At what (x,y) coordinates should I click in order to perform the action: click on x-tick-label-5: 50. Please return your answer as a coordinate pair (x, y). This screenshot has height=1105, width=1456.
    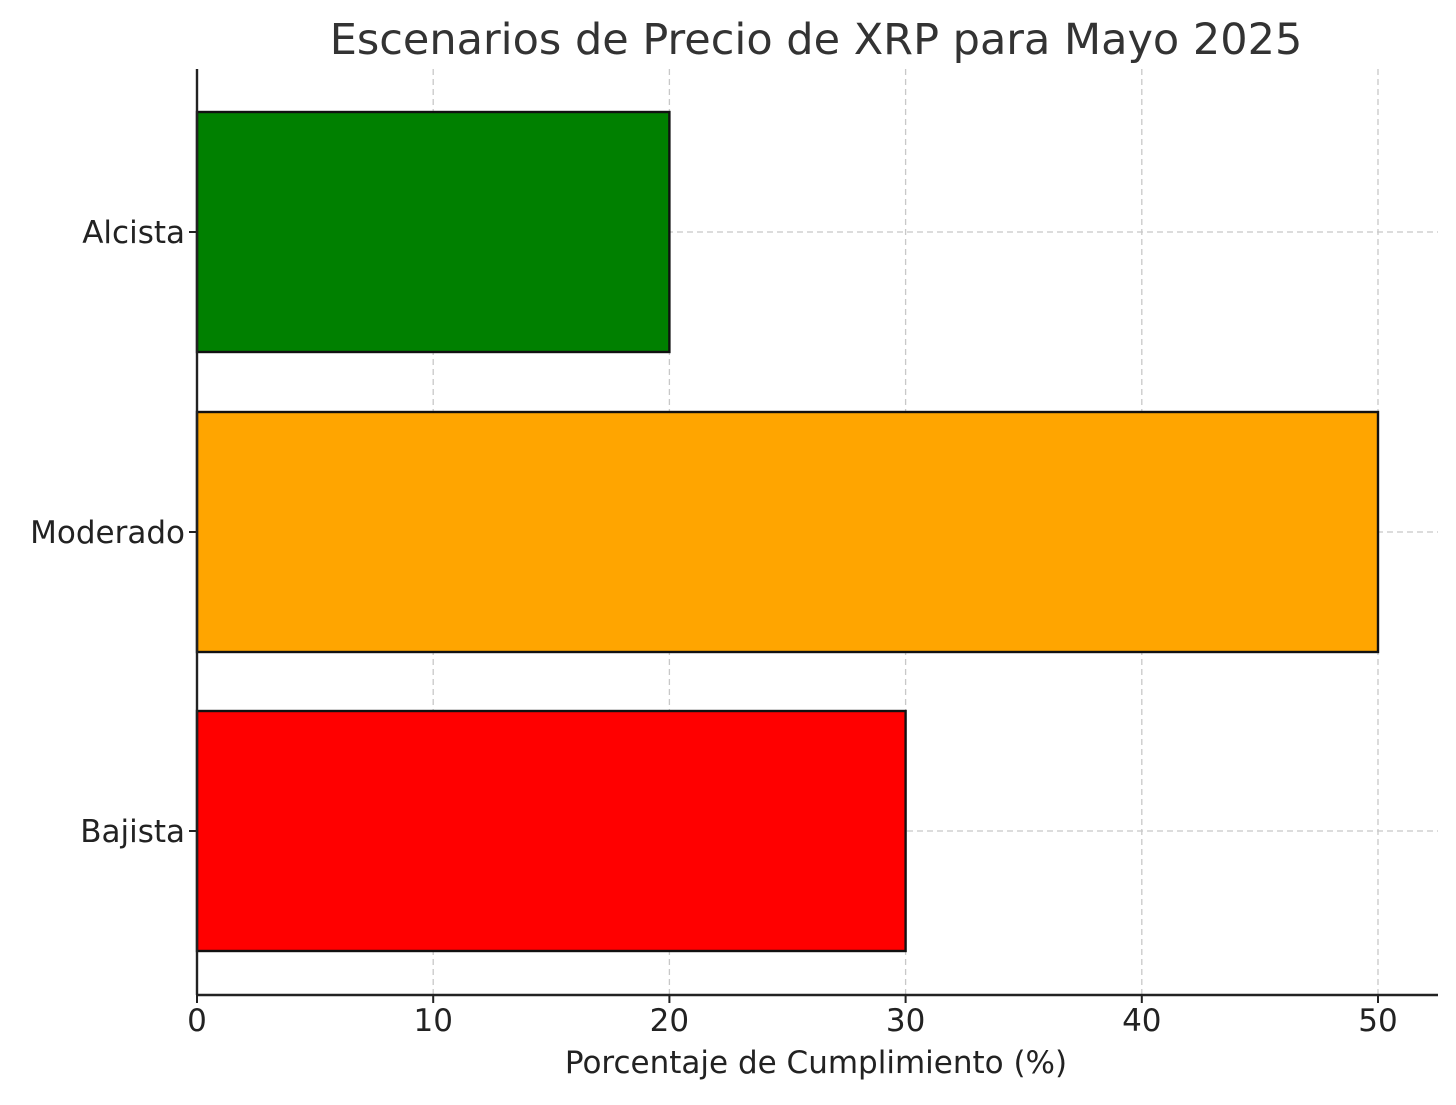
    Looking at the image, I should click on (1377, 1021).